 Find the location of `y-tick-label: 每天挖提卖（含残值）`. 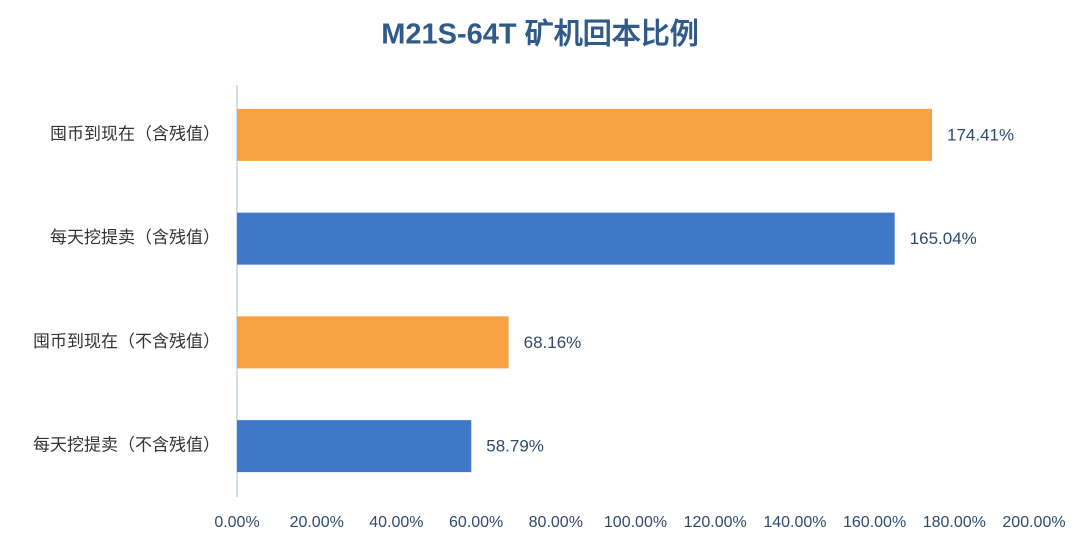

y-tick-label: 每天挖提卖（含残值） is located at coordinates (135, 237).